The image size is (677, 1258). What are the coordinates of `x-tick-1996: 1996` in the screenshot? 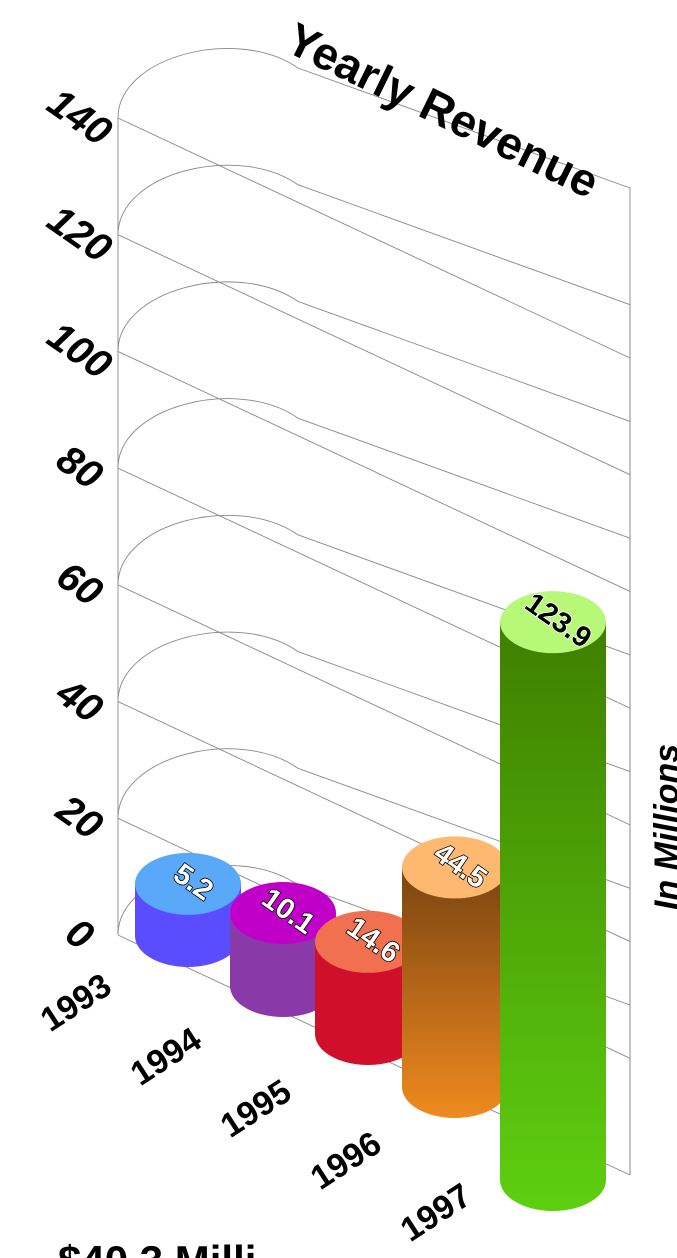 It's located at (346, 1160).